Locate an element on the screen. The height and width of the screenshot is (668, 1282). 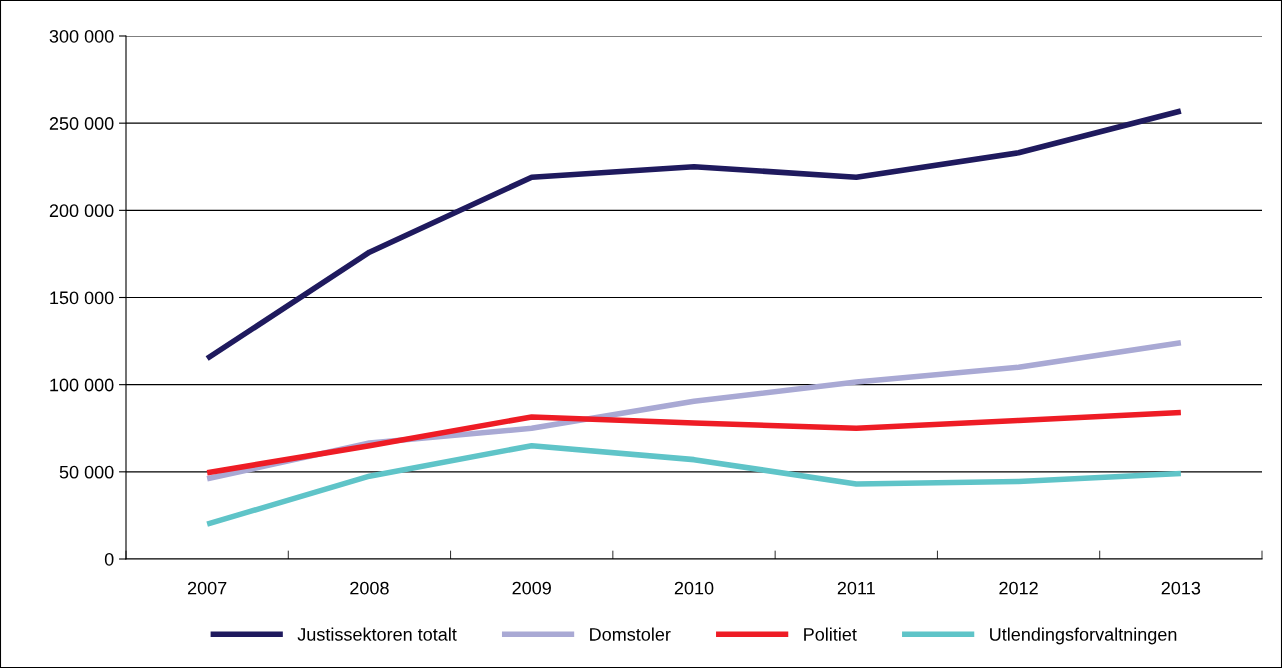
x-tick-label: 2010 is located at coordinates (694, 588).